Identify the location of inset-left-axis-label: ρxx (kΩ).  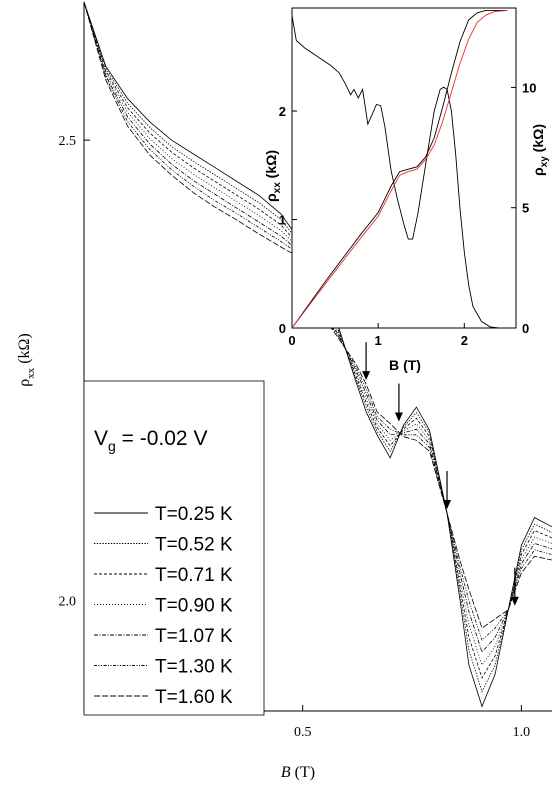
(273, 176).